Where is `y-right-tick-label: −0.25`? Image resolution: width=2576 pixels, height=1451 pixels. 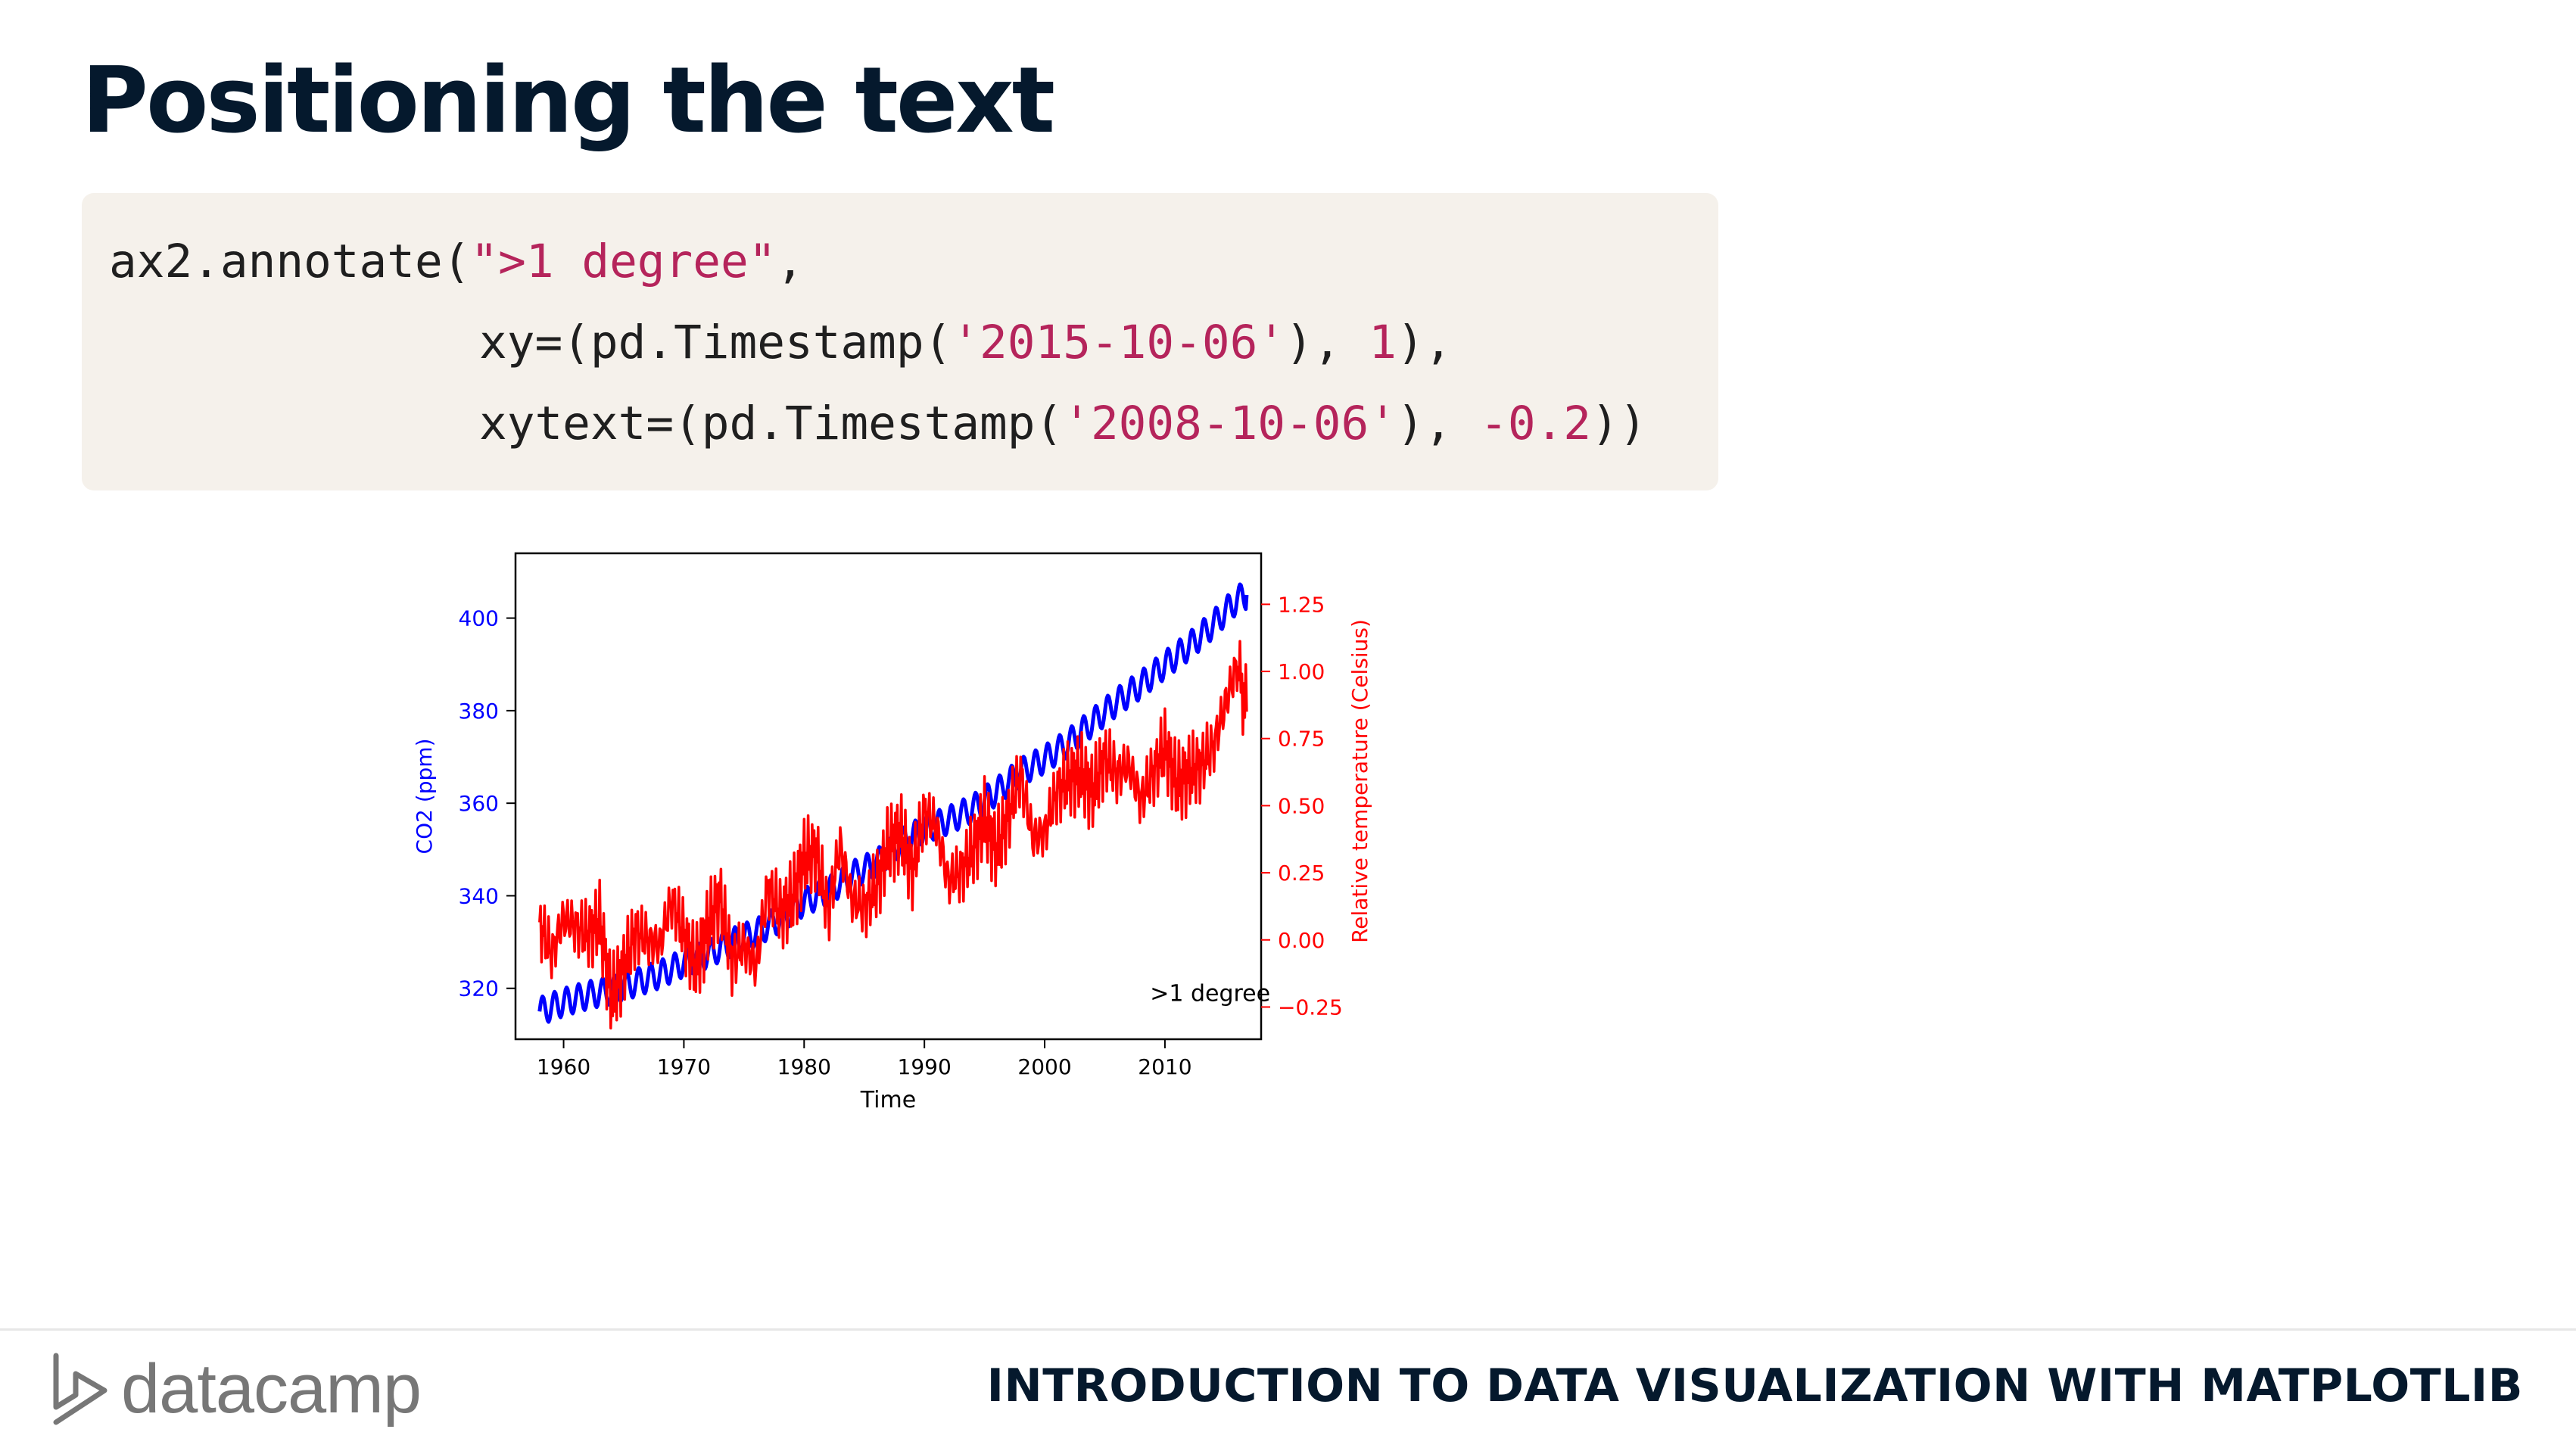 y-right-tick-label: −0.25 is located at coordinates (1310, 1007).